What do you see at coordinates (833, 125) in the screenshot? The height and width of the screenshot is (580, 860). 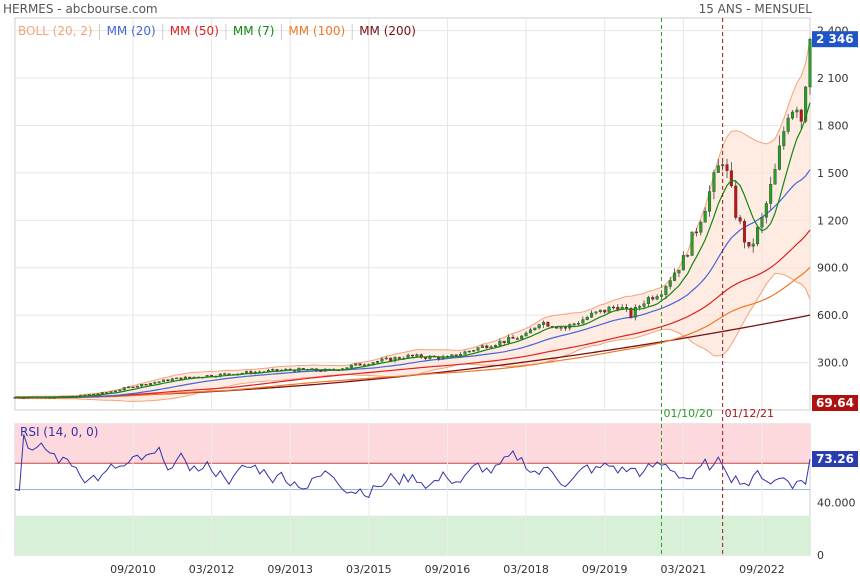 I see `price-tick-label: 1 800` at bounding box center [833, 125].